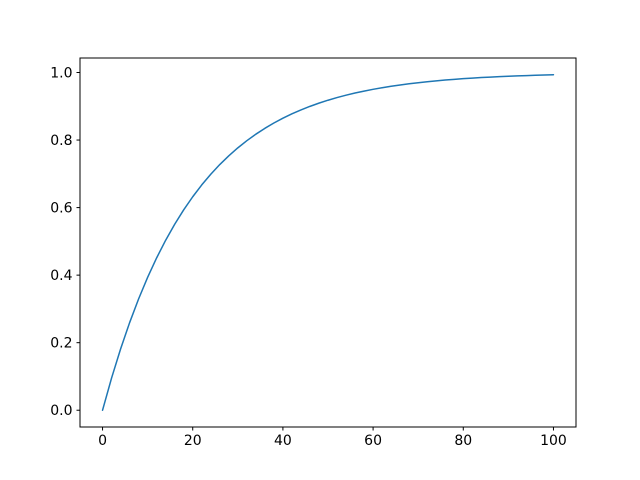 The width and height of the screenshot is (640, 480). Describe the element at coordinates (193, 441) in the screenshot. I see `x-tick-label: 20` at that location.